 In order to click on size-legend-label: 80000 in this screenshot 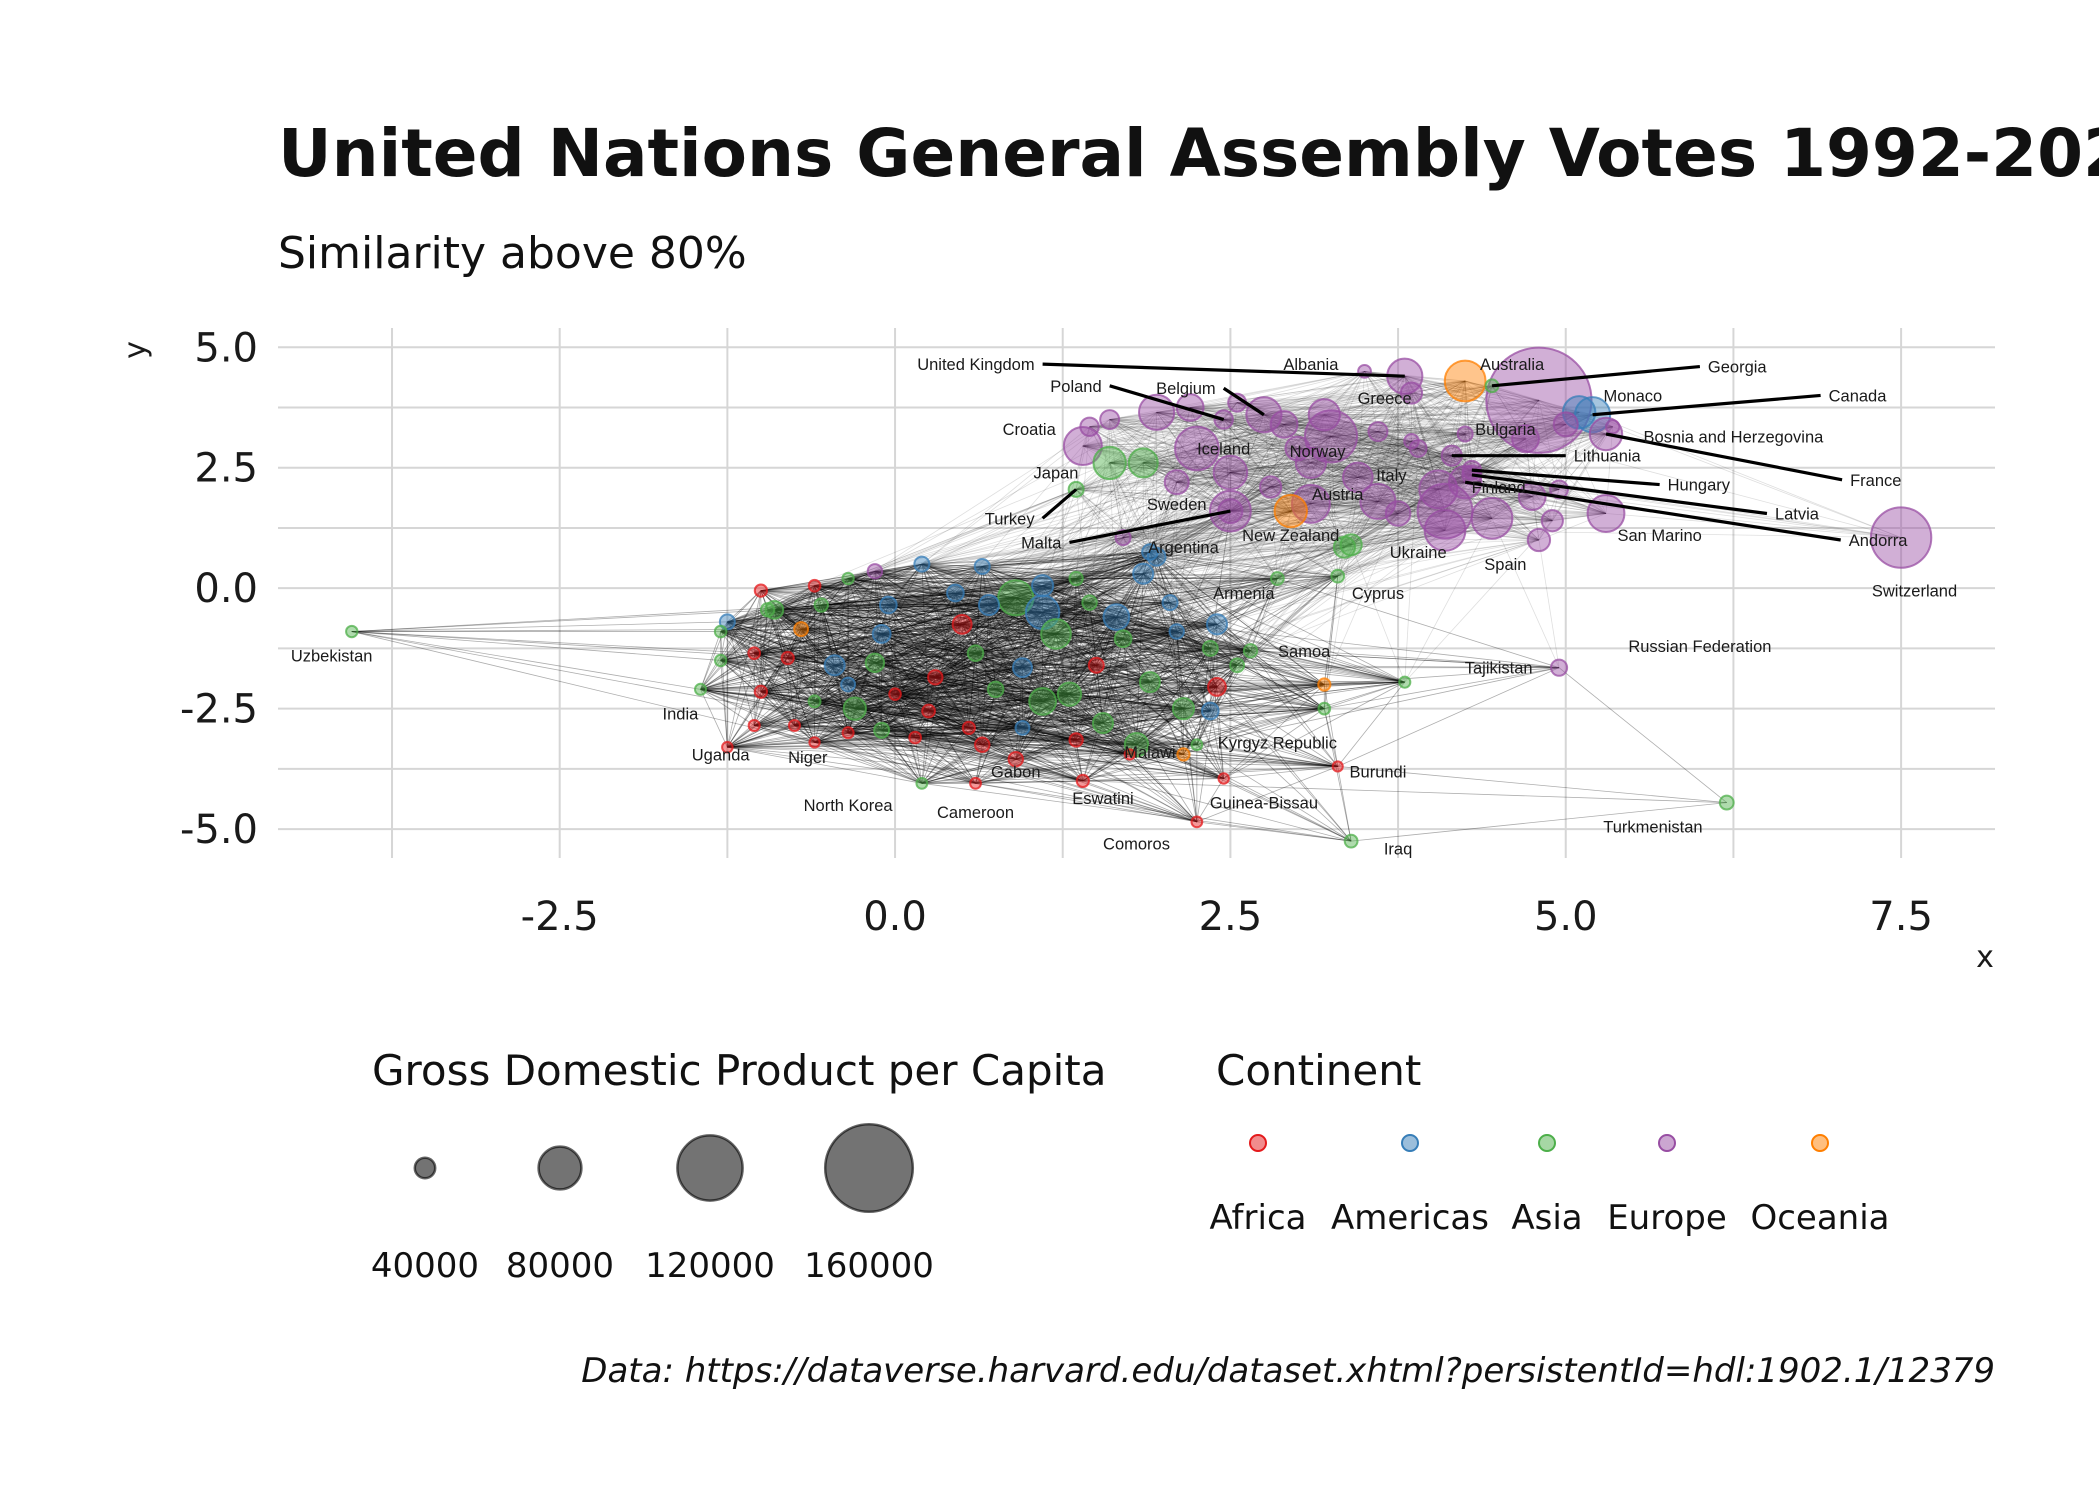, I will do `click(560, 1266)`.